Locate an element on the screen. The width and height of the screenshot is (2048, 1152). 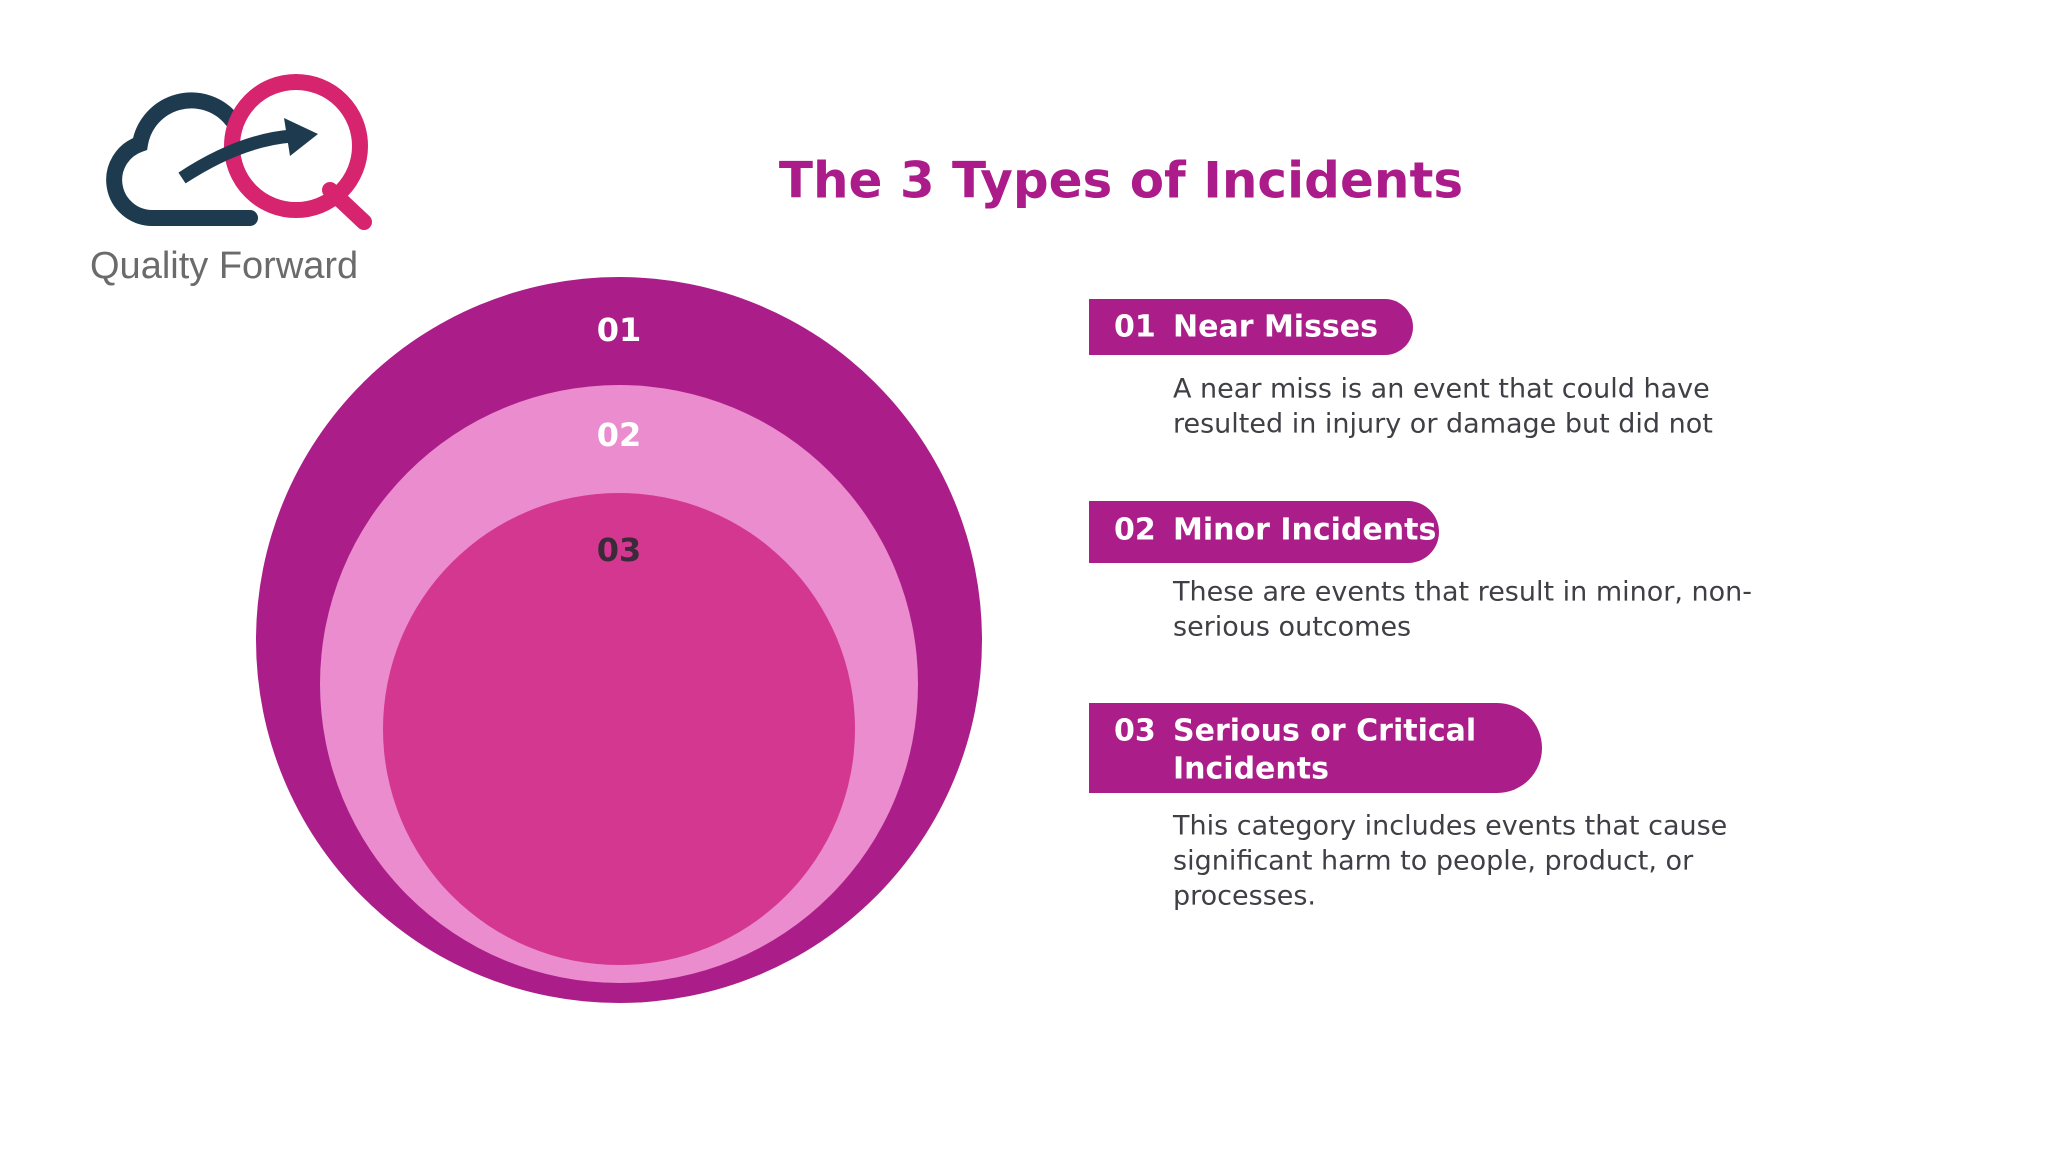
circle-label: 02 is located at coordinates (619, 435).